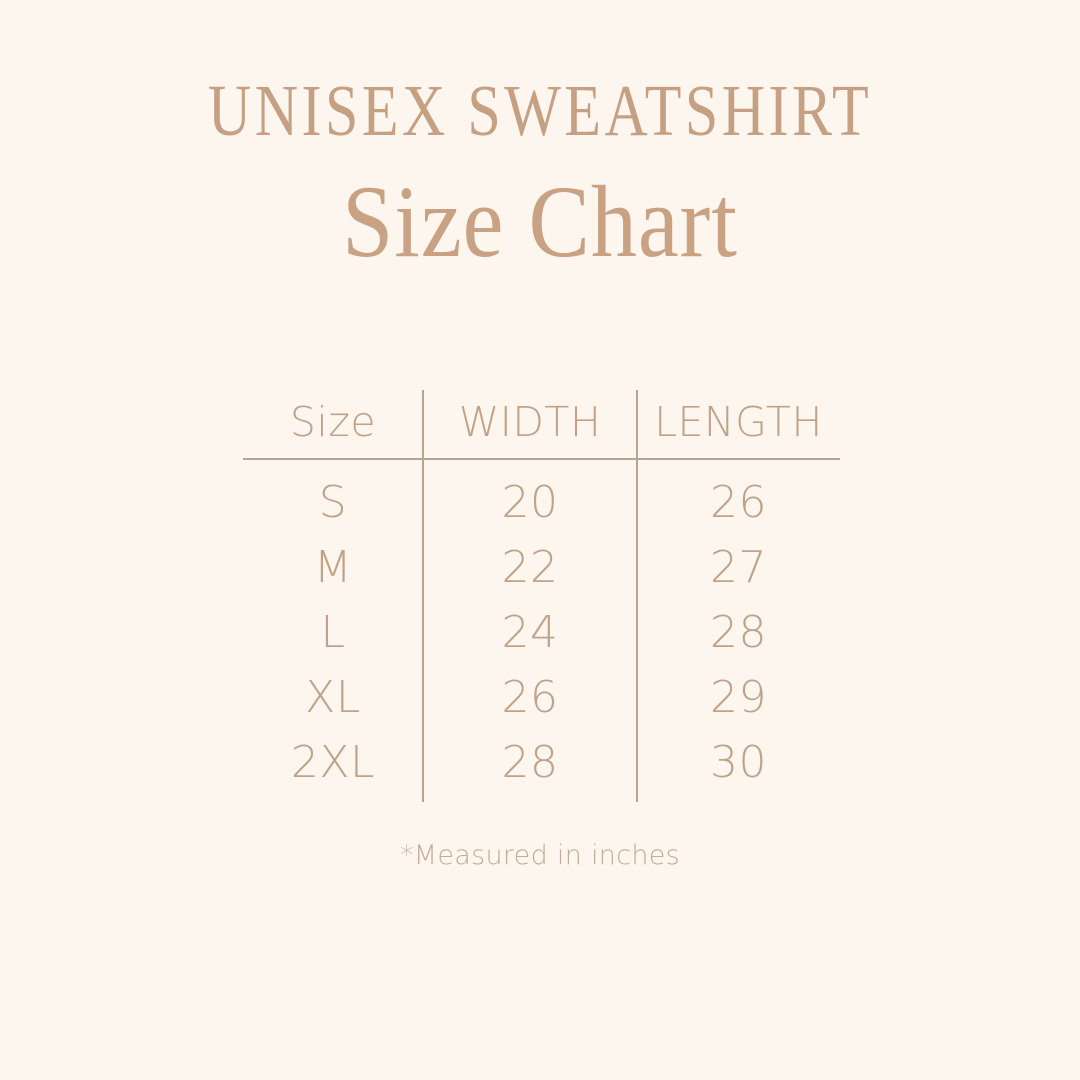 The width and height of the screenshot is (1080, 1080). What do you see at coordinates (333, 502) in the screenshot?
I see `cell-size: S` at bounding box center [333, 502].